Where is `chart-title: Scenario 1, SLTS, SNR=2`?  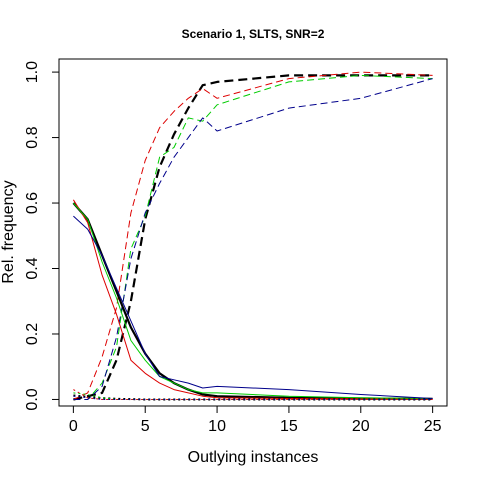 chart-title: Scenario 1, SLTS, SNR=2 is located at coordinates (253, 34).